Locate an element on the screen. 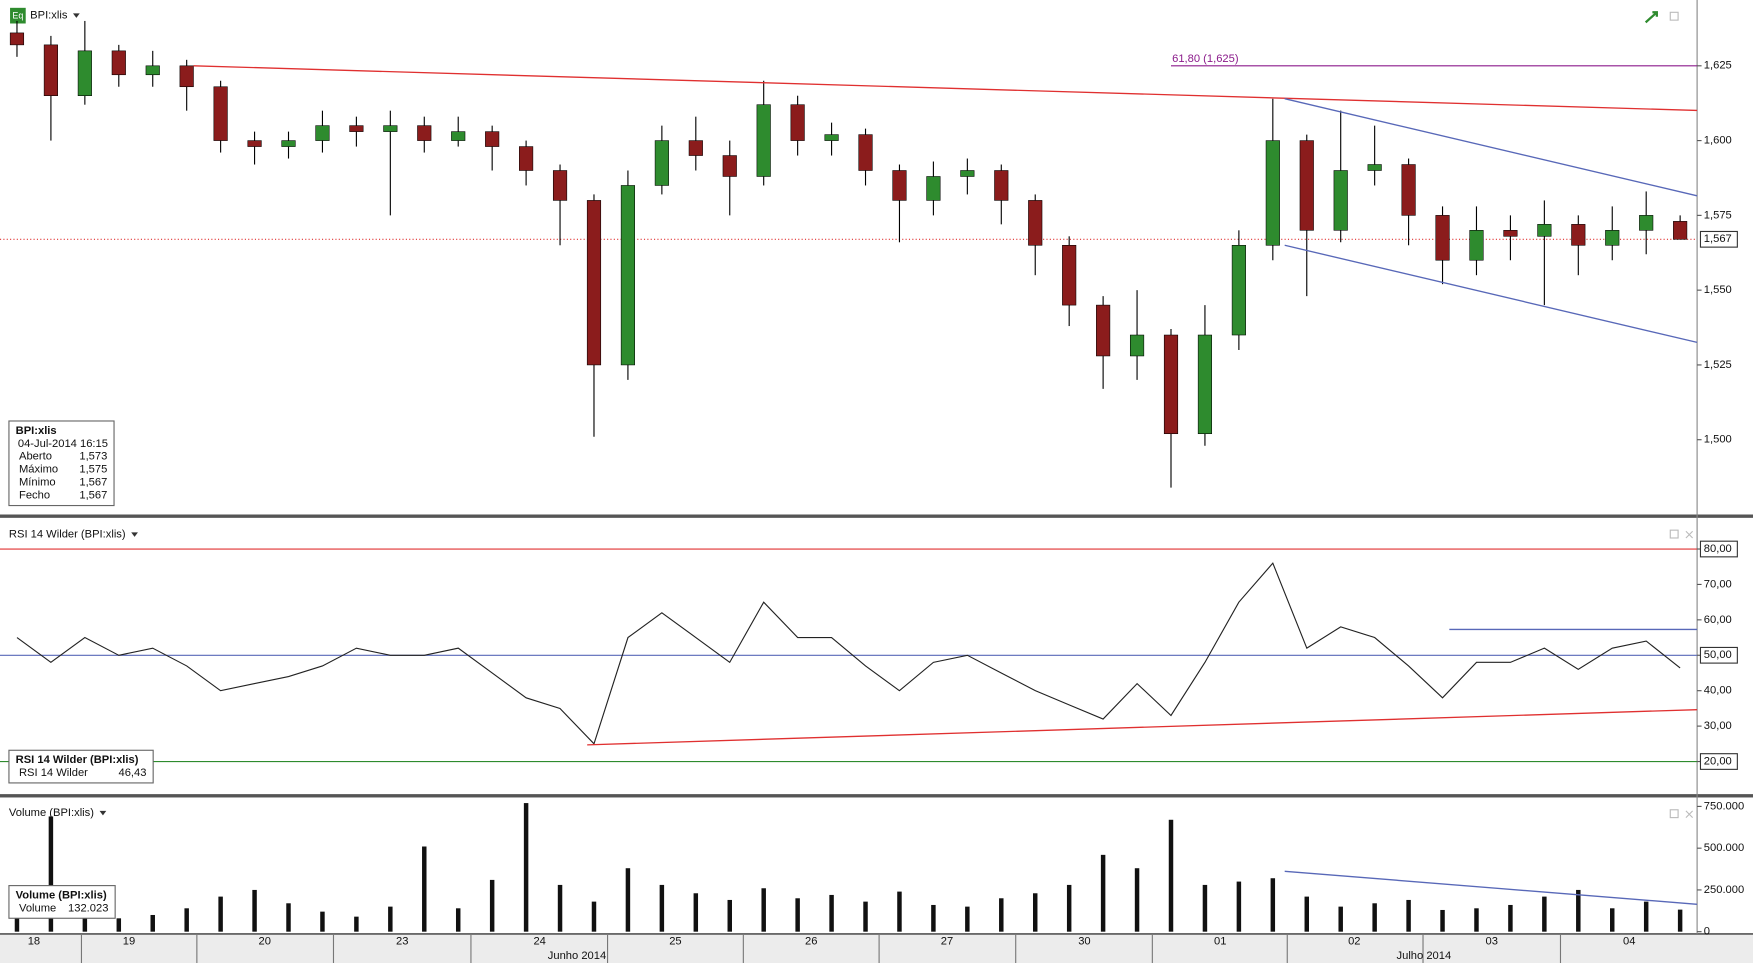  instrument-icon is located at coordinates (18, 15).